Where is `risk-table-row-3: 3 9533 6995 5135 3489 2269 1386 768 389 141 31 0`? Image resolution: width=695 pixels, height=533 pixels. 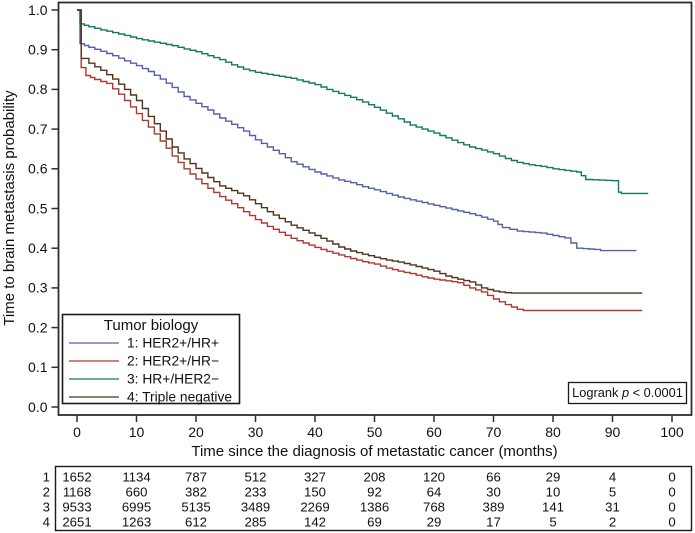 risk-table-row-3: 3 9533 6995 5135 3489 2269 1386 768 389 141 31 0 is located at coordinates (359, 507).